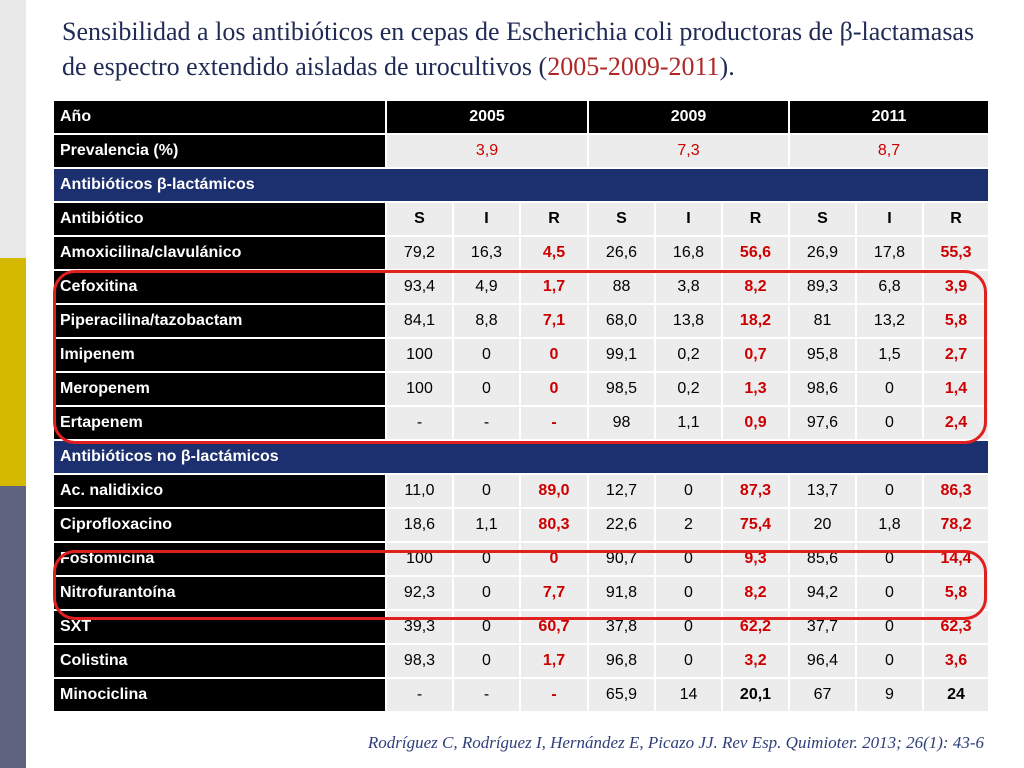 Image resolution: width=1024 pixels, height=768 pixels. I want to click on resistance-value-cell: 7,7, so click(554, 593).